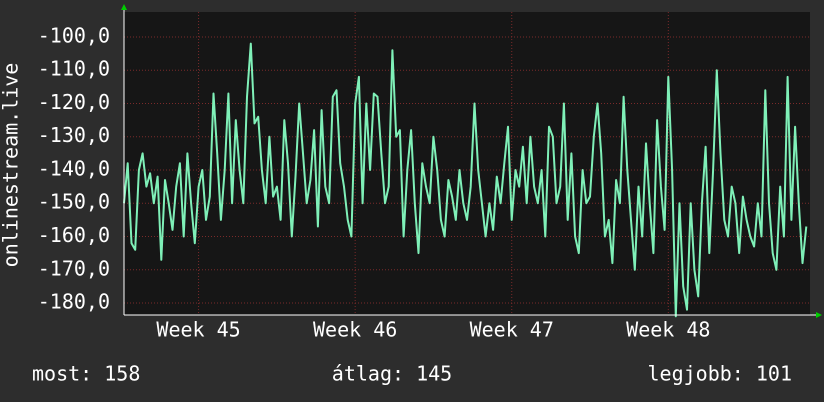 This screenshot has width=824, height=402. I want to click on y-tick-label: -170,0, so click(74, 268).